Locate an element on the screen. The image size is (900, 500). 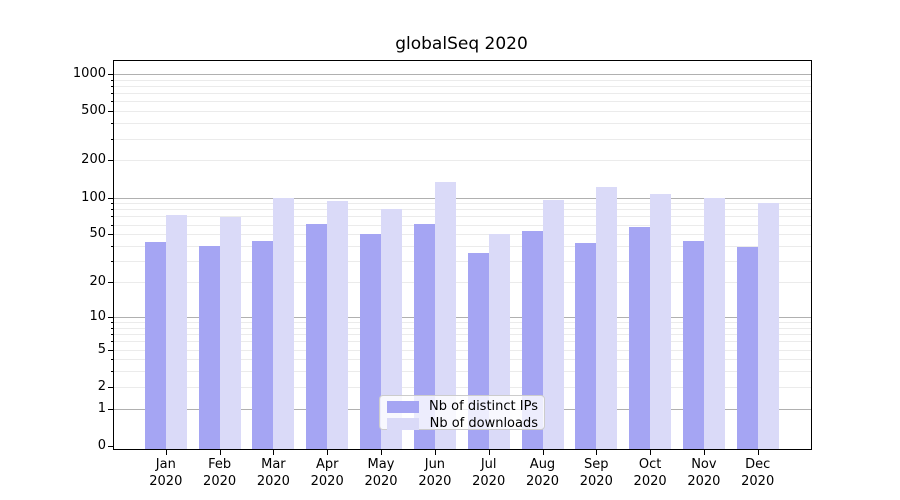
x-tick-label-mar: Mar 2020 is located at coordinates (273, 473).